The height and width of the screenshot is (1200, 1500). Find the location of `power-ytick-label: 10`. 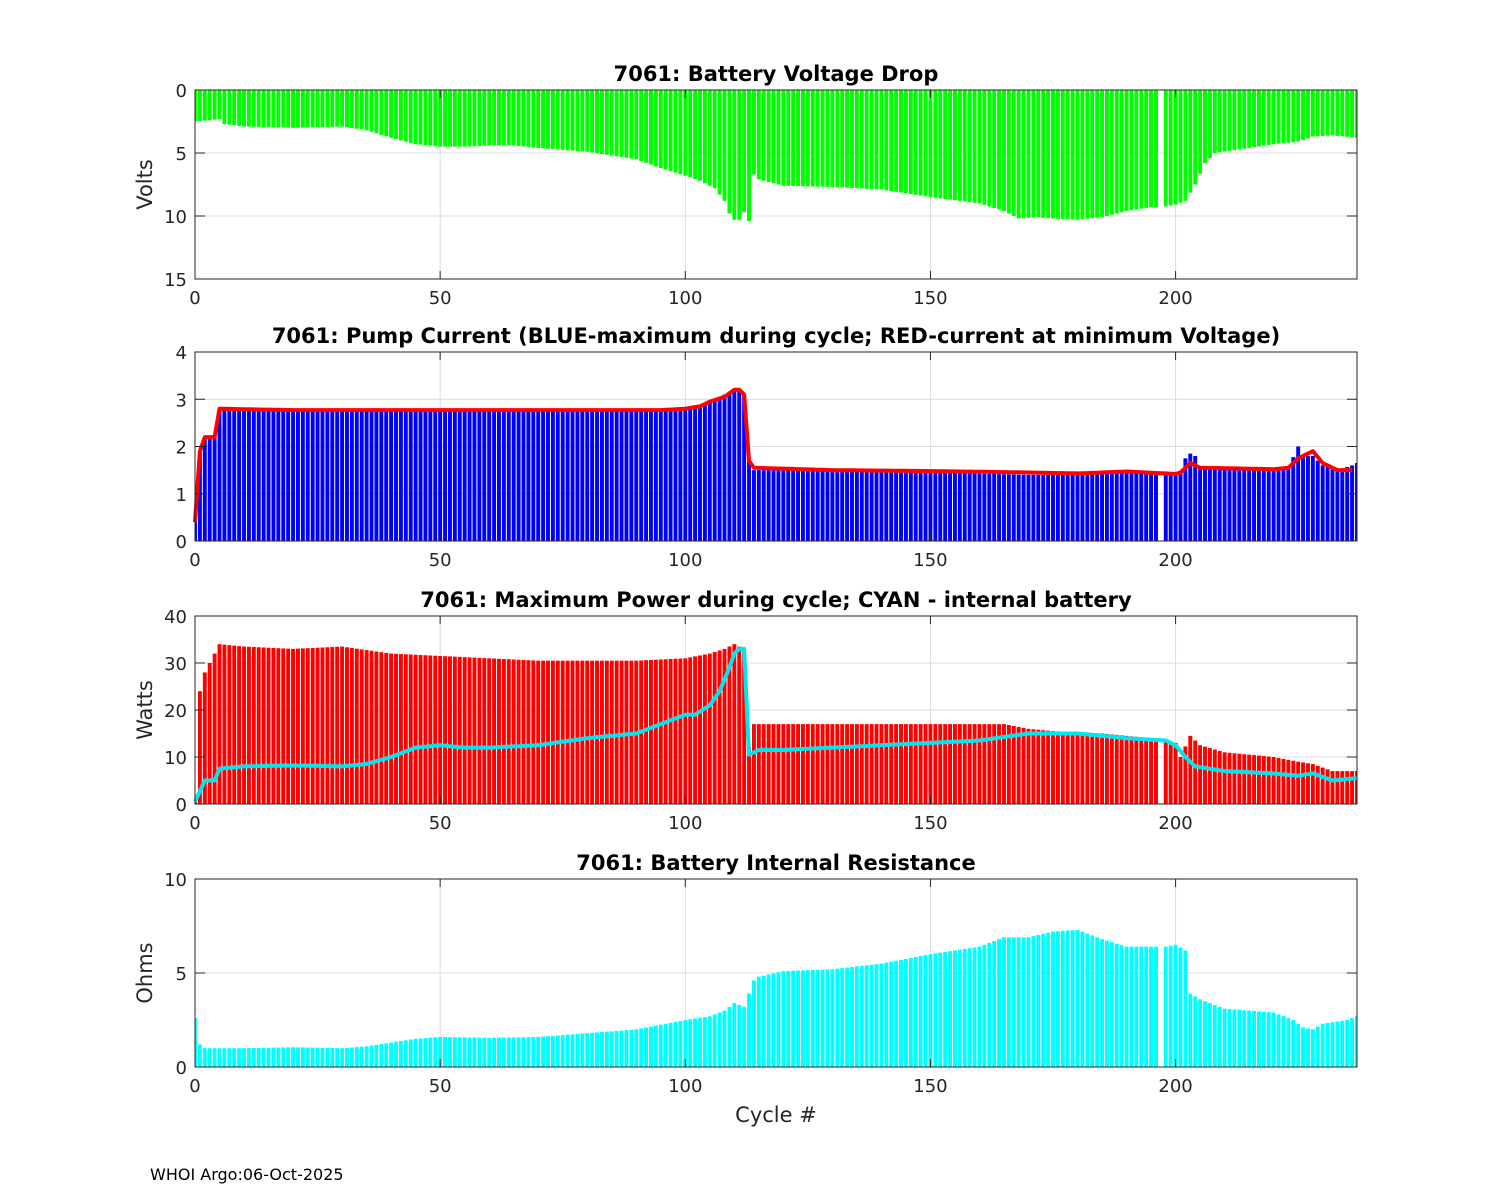

power-ytick-label: 10 is located at coordinates (175, 758).